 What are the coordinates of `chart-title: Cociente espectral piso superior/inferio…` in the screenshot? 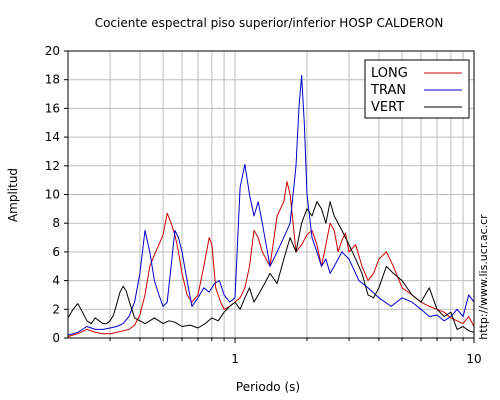 It's located at (269, 23).